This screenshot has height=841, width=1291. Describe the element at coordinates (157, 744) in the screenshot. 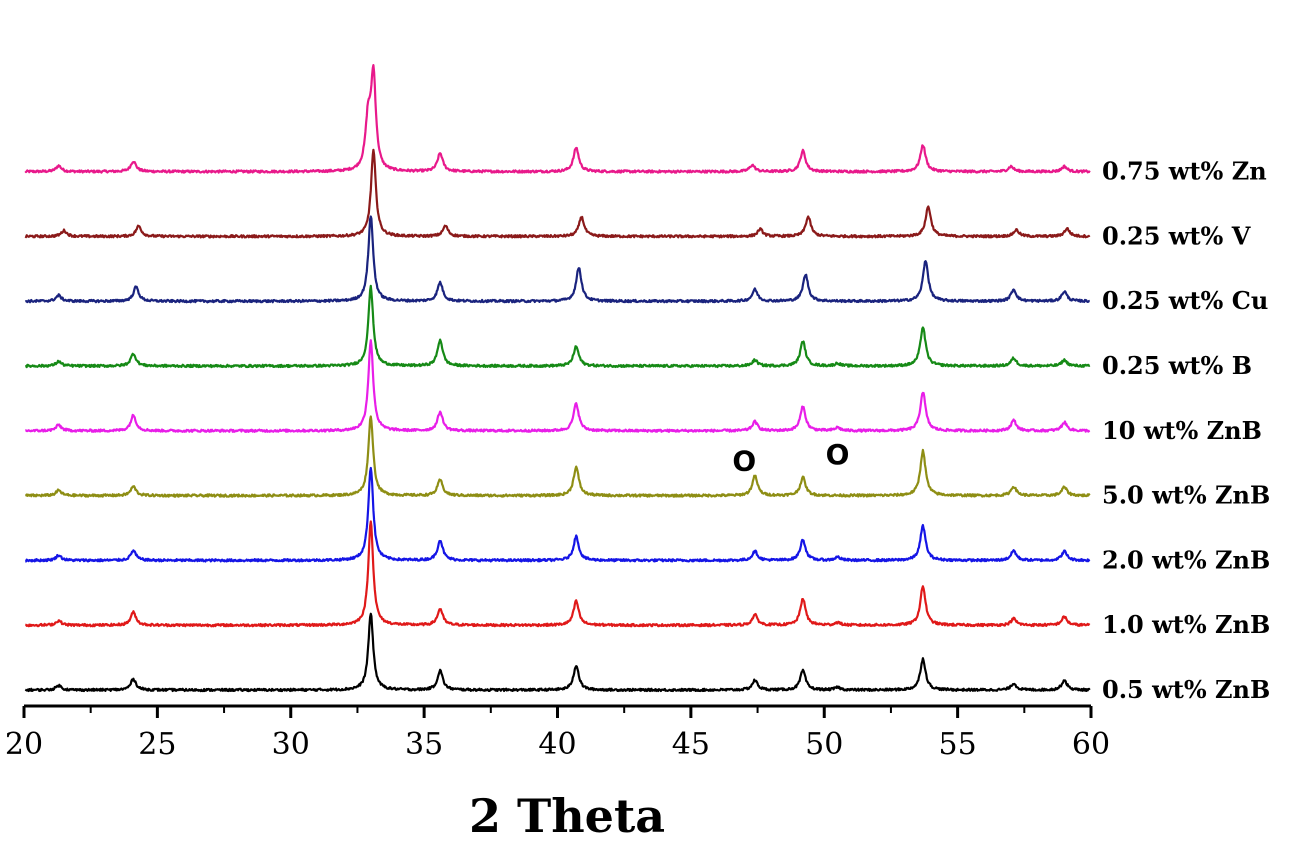

I see `x-tick-label: 25` at that location.